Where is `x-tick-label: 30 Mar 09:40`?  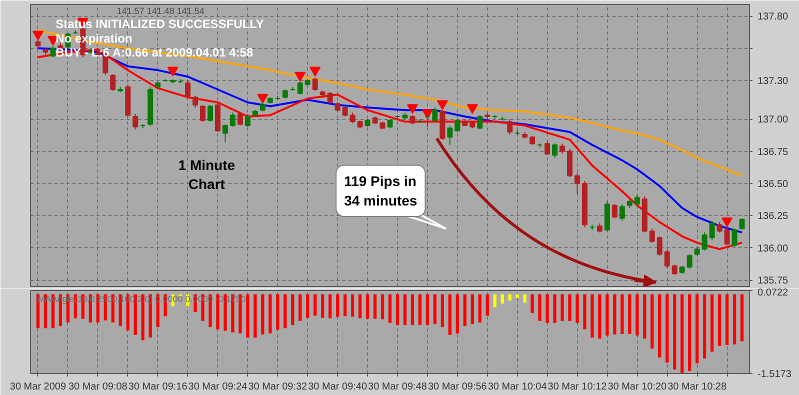
x-tick-label: 30 Mar 09:40 is located at coordinates (338, 387).